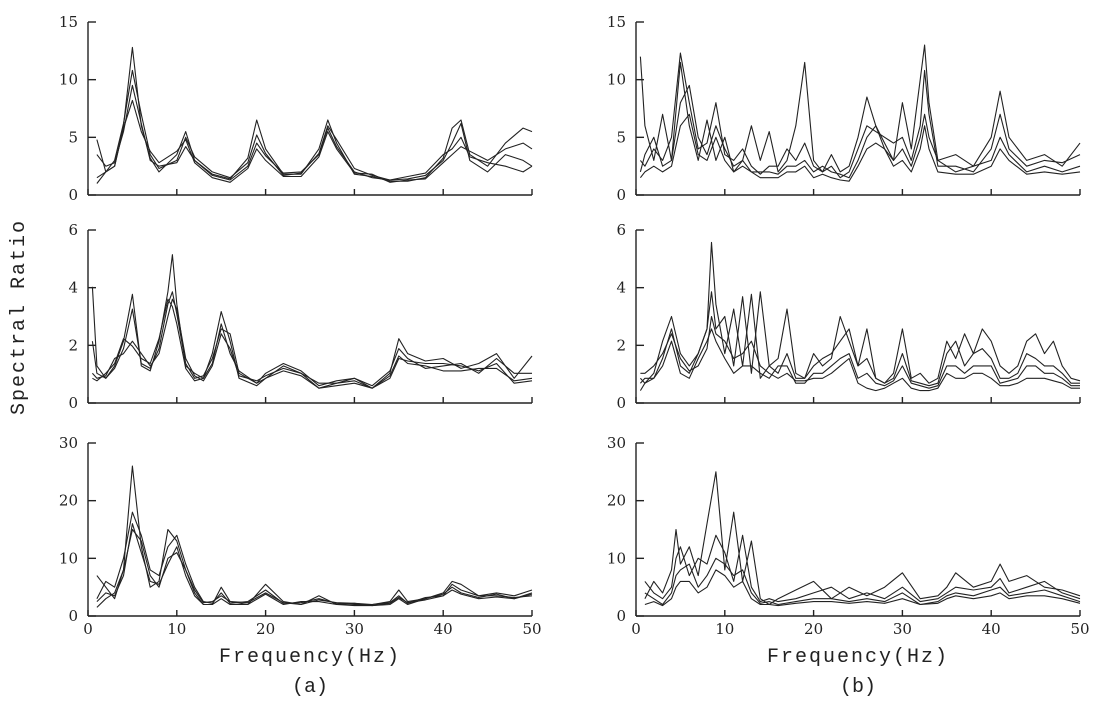 The width and height of the screenshot is (1100, 701). Describe the element at coordinates (616, 80) in the screenshot. I see `y-tick-label-b-top-2: 10` at that location.